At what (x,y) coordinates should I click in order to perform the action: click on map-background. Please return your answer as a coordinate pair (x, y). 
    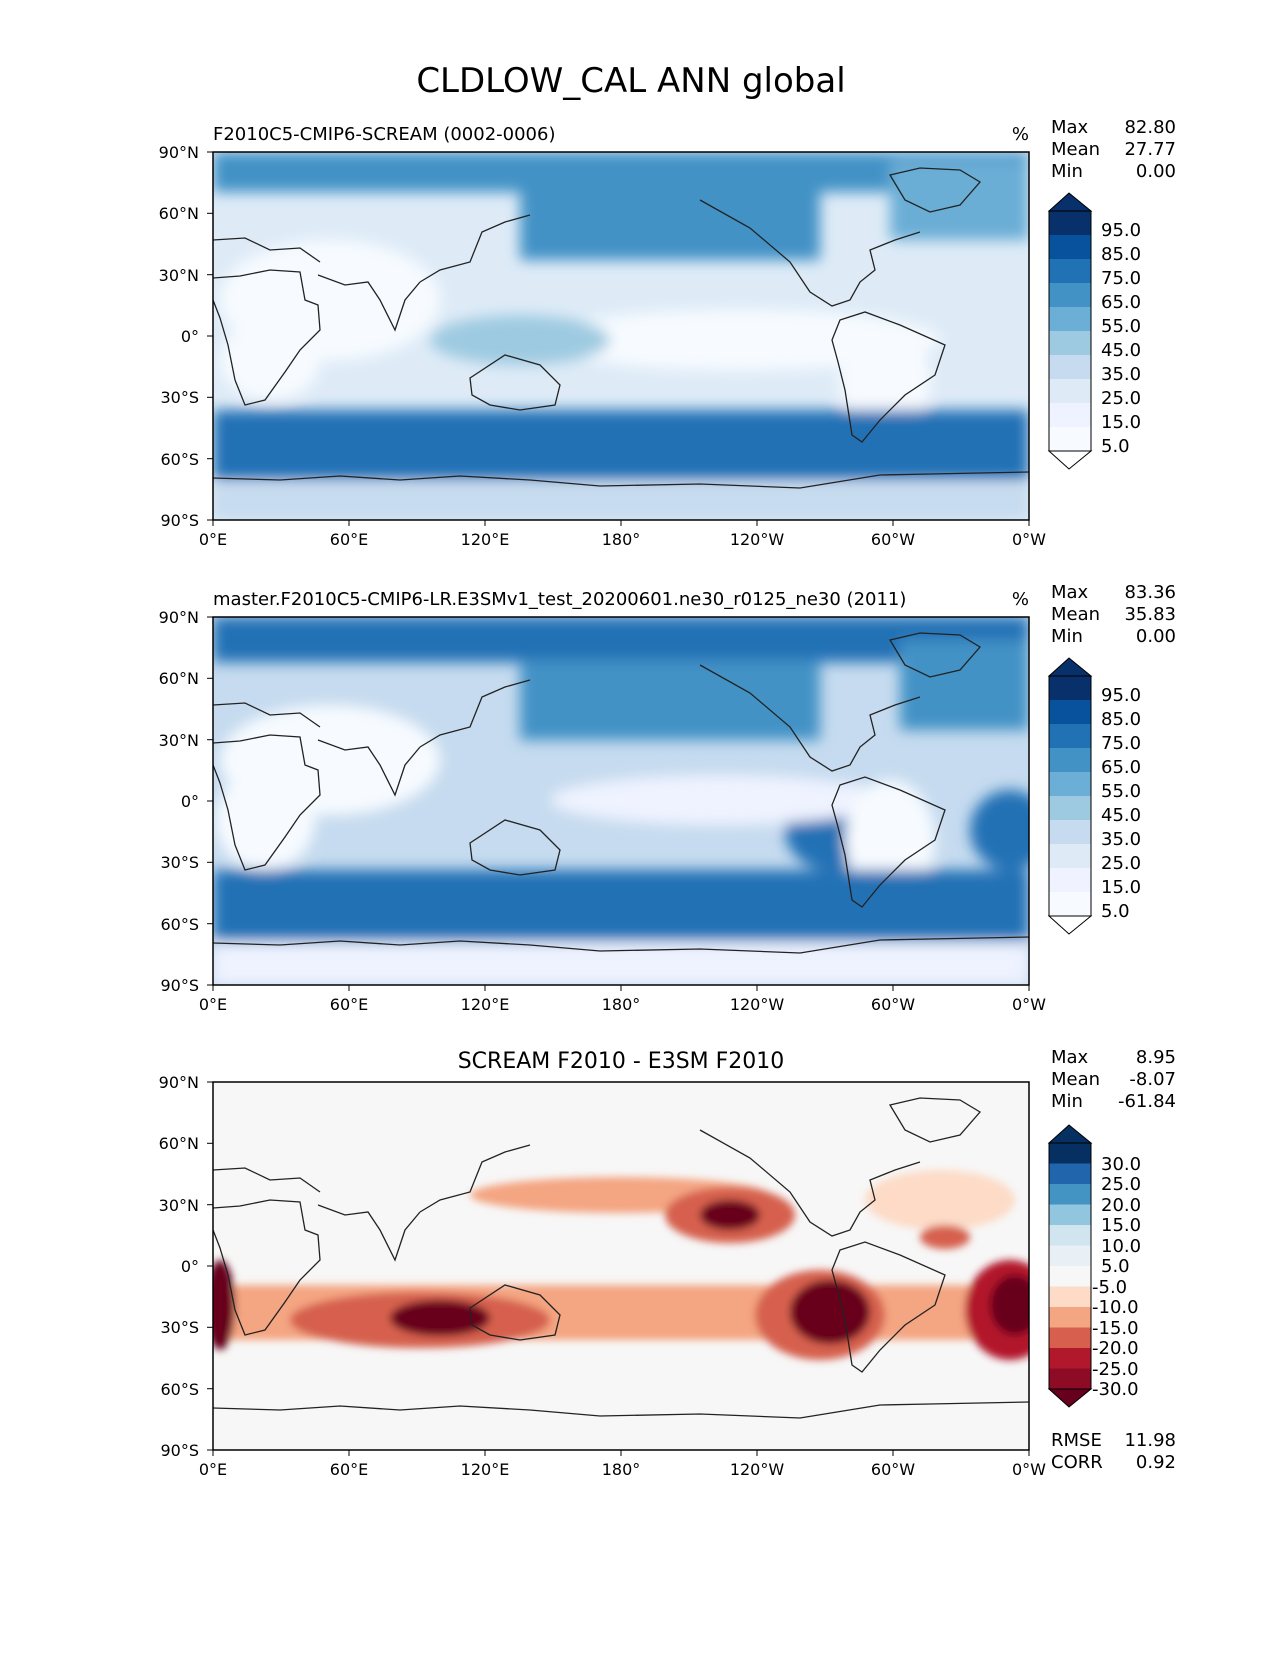
    Looking at the image, I should click on (621, 1266).